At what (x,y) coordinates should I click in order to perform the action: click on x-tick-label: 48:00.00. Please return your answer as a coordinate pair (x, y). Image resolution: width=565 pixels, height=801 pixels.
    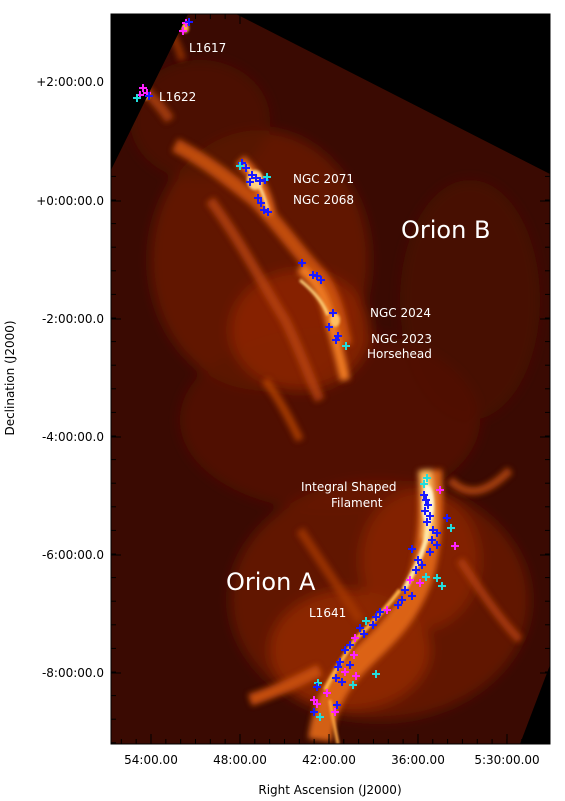
    Looking at the image, I should click on (240, 760).